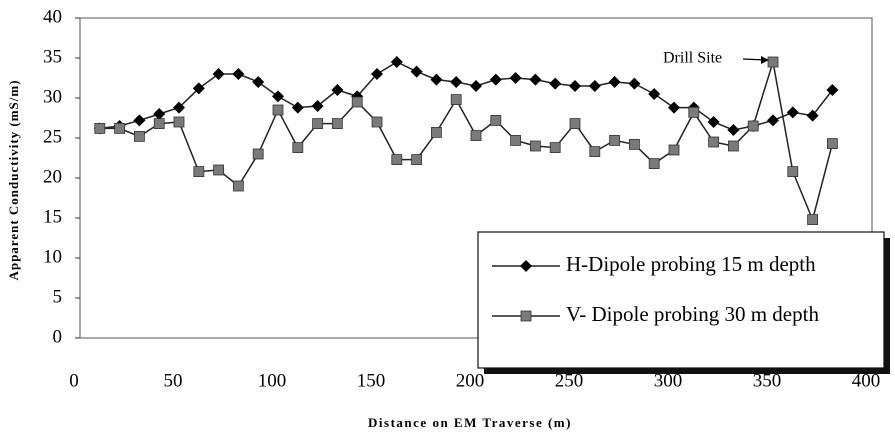 The width and height of the screenshot is (895, 435). What do you see at coordinates (691, 264) in the screenshot?
I see `legend-label: H-Dipole probing 15 m depth` at bounding box center [691, 264].